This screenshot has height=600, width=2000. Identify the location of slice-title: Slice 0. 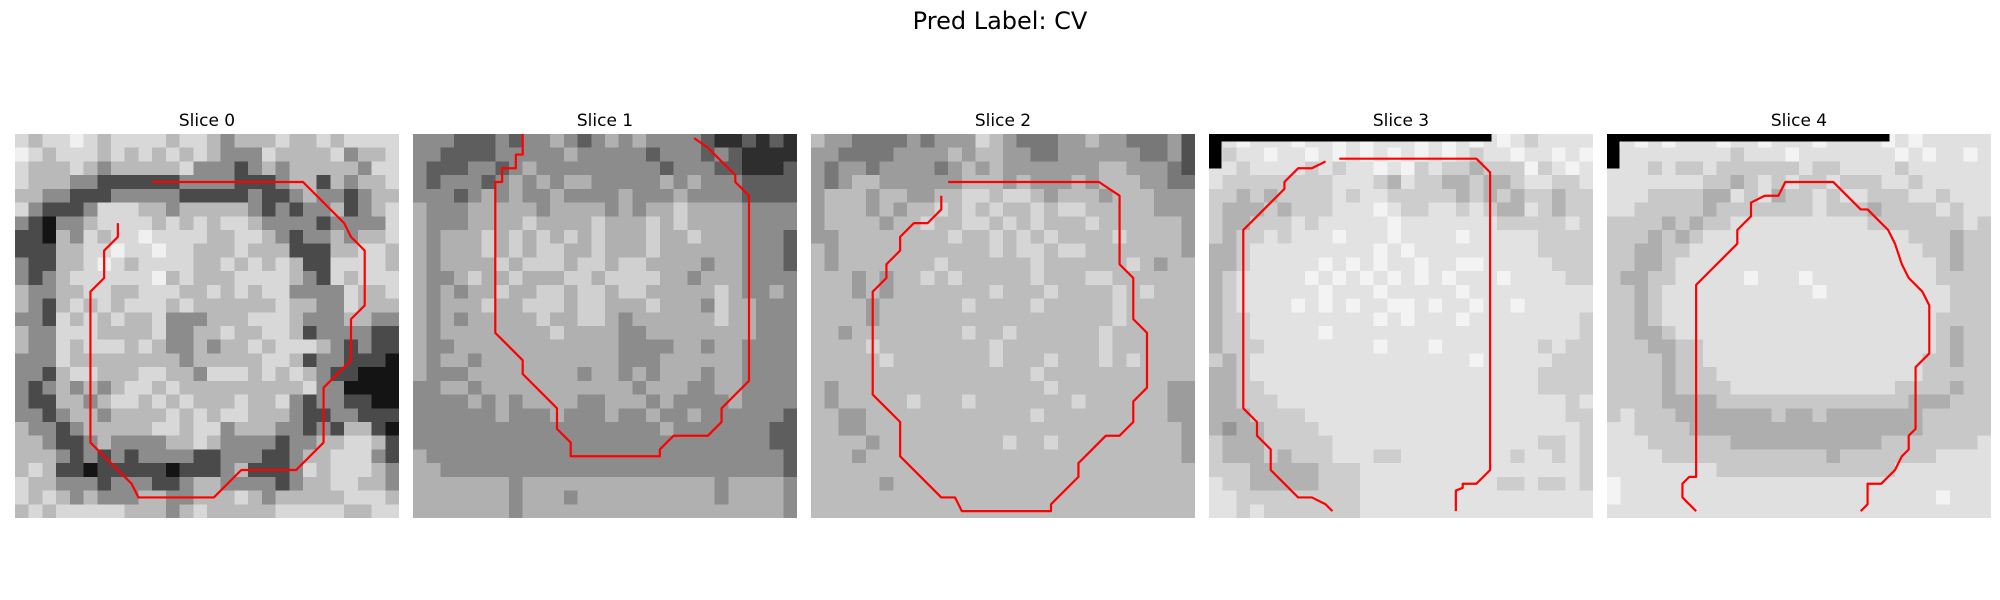
(207, 121).